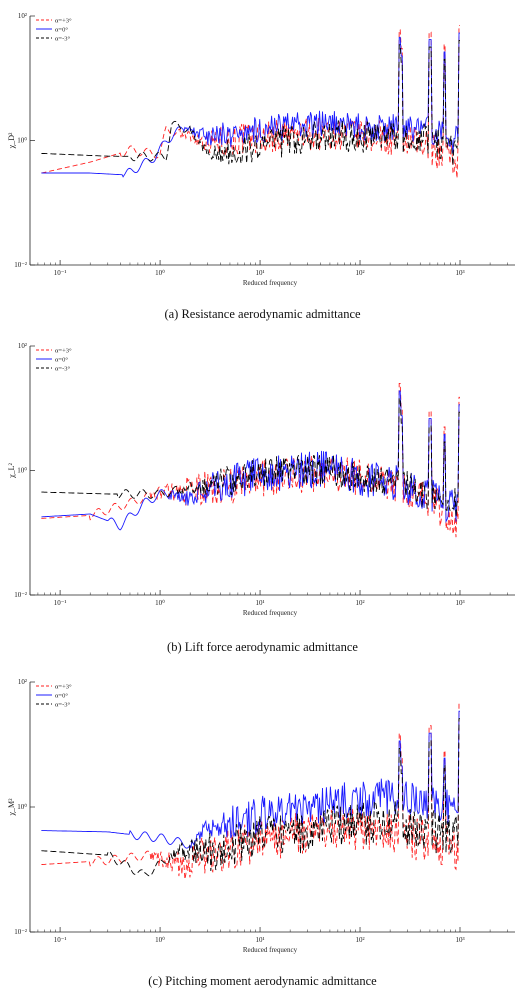 Image resolution: width=525 pixels, height=996 pixels. I want to click on caption-b: (b) Lift force aerodynamic admittance, so click(262, 647).